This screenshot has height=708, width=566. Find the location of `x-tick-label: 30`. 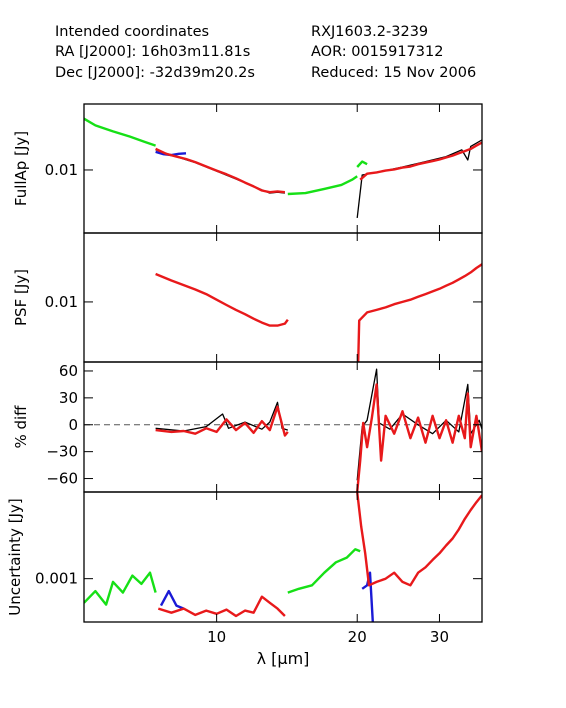

x-tick-label: 30 is located at coordinates (439, 637).